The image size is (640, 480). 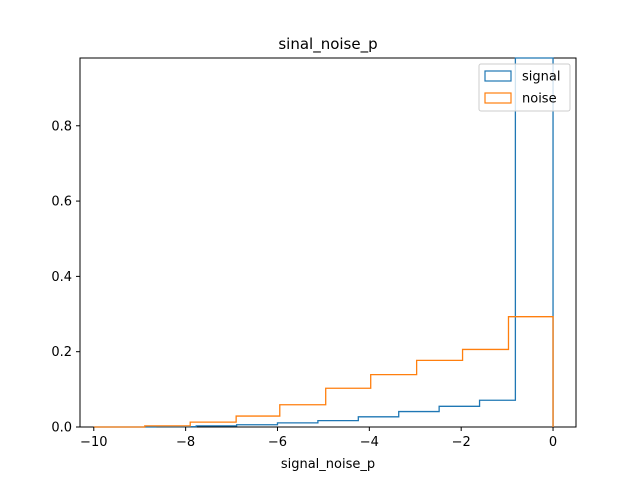 What do you see at coordinates (185, 442) in the screenshot?
I see `x-tick-label: −8` at bounding box center [185, 442].